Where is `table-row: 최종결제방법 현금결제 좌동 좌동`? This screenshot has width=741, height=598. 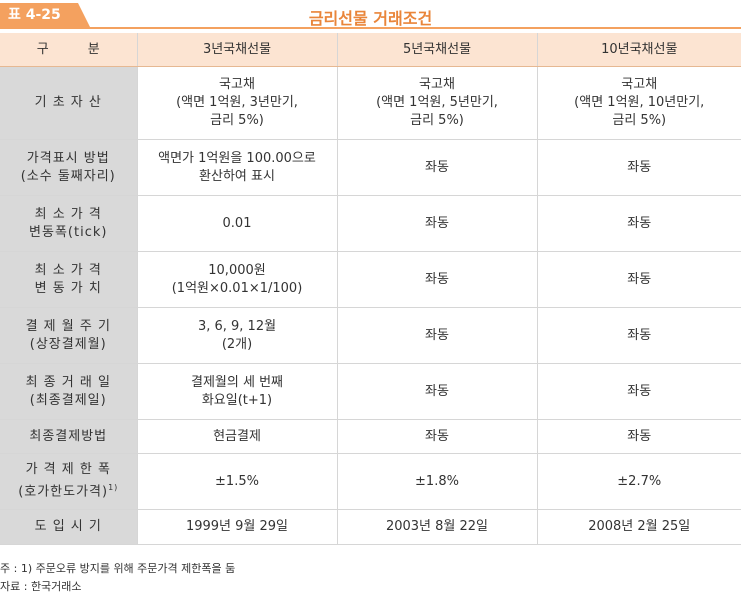 table-row: 최종결제방법 현금결제 좌동 좌동 is located at coordinates (370, 436).